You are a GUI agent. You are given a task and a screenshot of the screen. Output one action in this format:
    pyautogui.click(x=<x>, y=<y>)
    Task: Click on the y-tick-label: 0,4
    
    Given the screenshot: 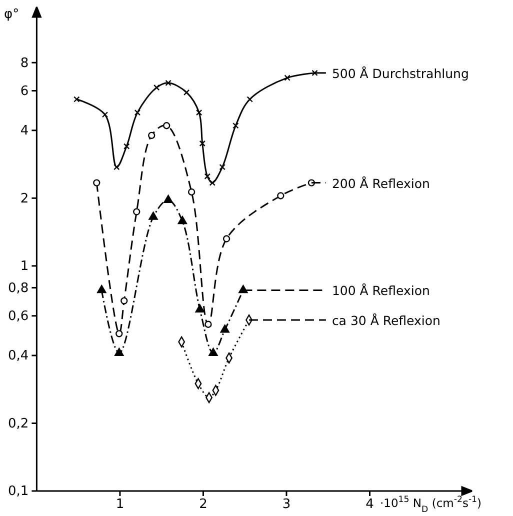 What is the action you would take?
    pyautogui.click(x=18, y=356)
    